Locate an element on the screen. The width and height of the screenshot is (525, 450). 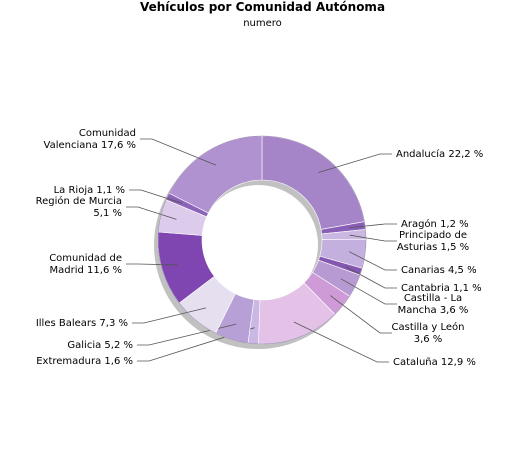
slice-label: Cantabria 1,1 % is located at coordinates (441, 288).